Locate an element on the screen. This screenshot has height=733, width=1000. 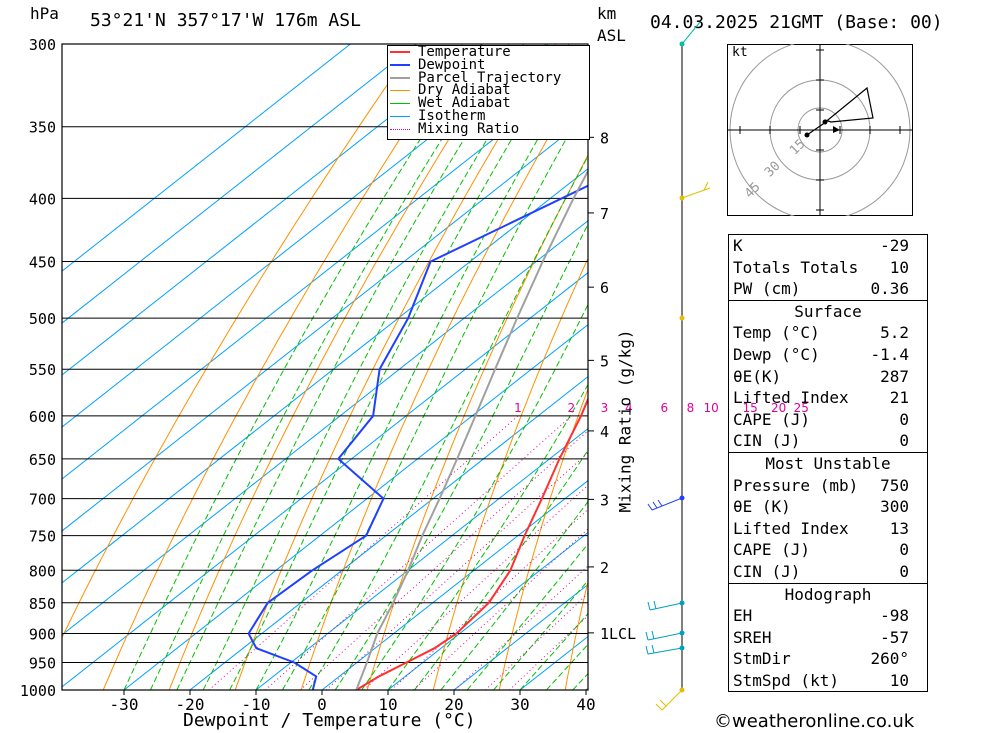
legend is located at coordinates (488, 92).